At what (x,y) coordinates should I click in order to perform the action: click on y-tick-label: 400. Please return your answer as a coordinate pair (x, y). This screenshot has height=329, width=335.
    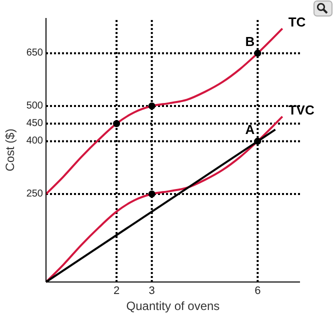
    Looking at the image, I should click on (35, 141).